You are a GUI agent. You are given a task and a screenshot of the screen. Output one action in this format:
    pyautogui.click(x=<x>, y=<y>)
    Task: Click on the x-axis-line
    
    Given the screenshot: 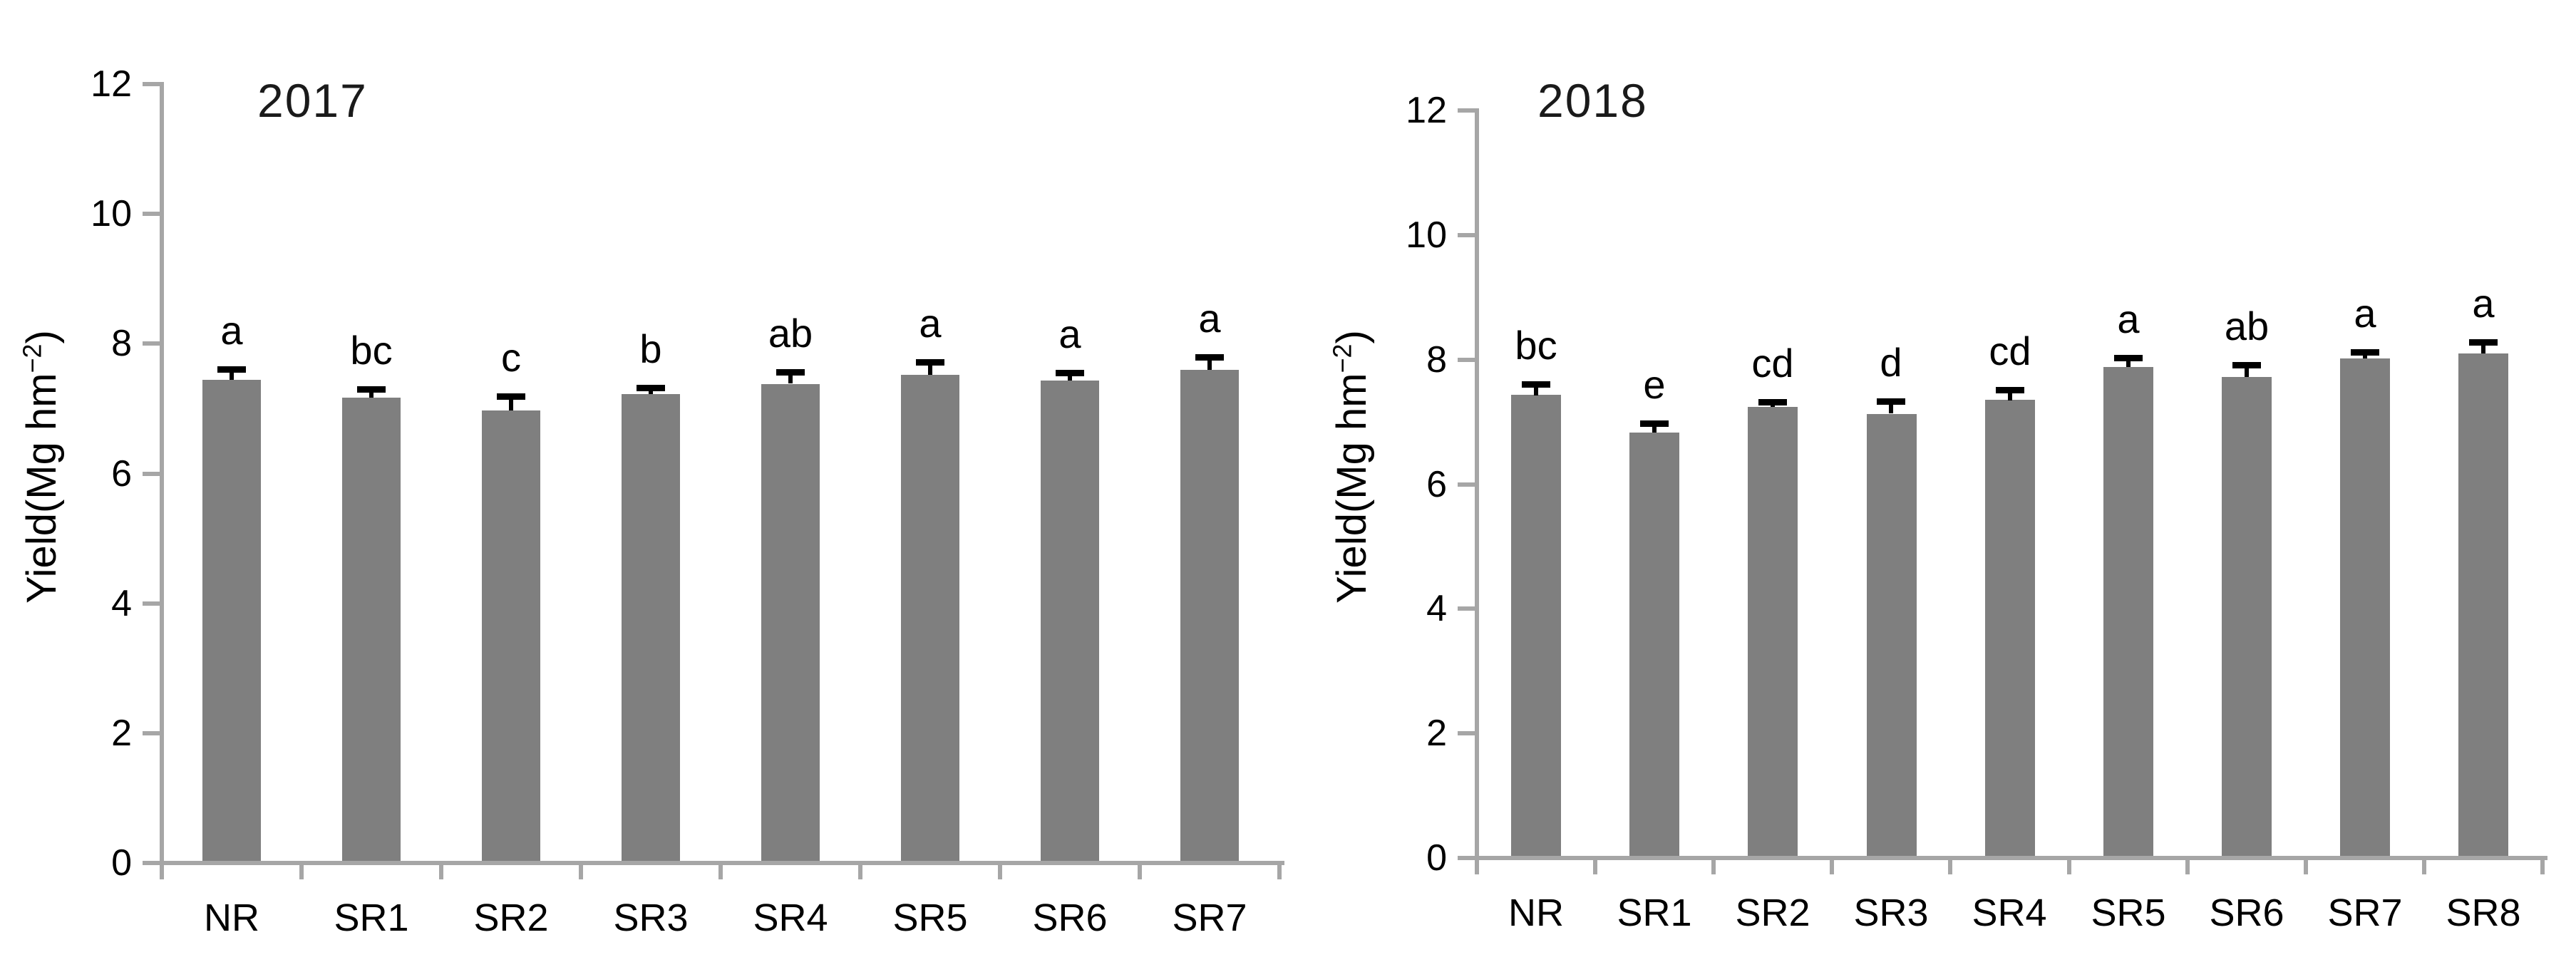 What is the action you would take?
    pyautogui.click(x=722, y=863)
    